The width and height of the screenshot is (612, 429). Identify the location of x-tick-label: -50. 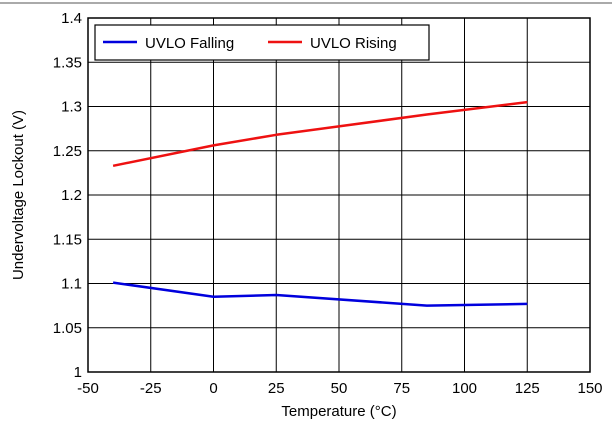
(88, 388).